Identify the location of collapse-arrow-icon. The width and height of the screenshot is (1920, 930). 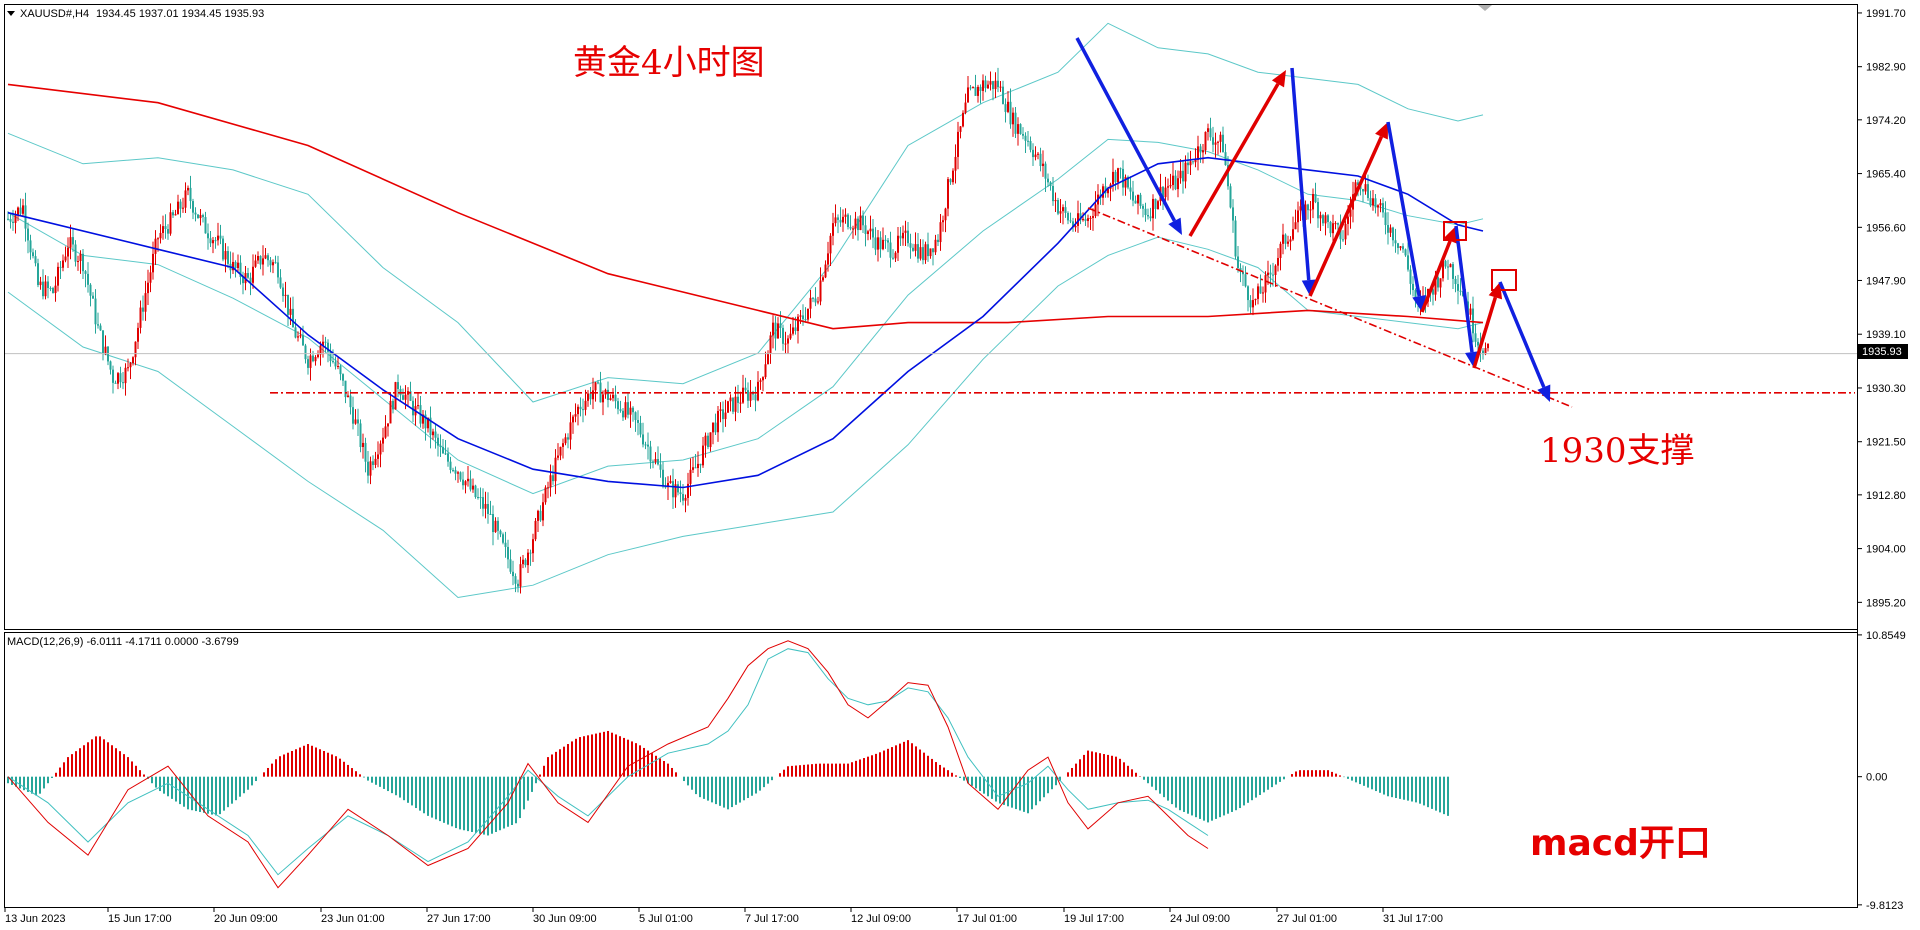
(11, 13).